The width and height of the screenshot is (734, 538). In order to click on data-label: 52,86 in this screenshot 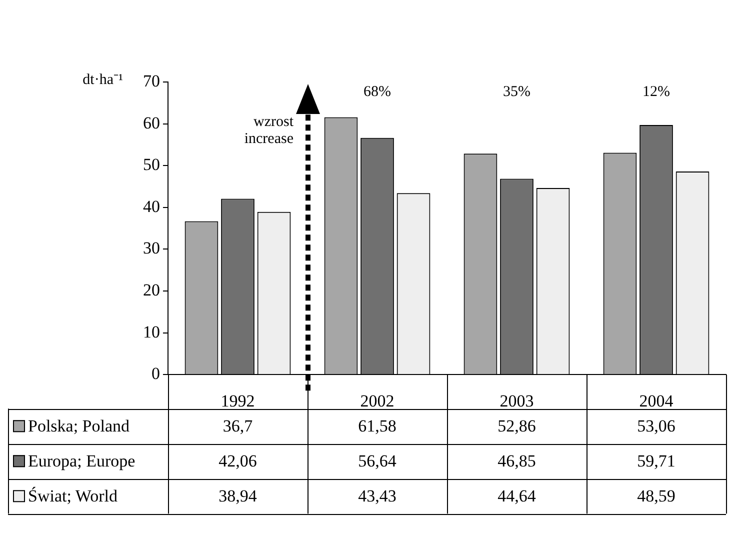, I will do `click(517, 426)`.